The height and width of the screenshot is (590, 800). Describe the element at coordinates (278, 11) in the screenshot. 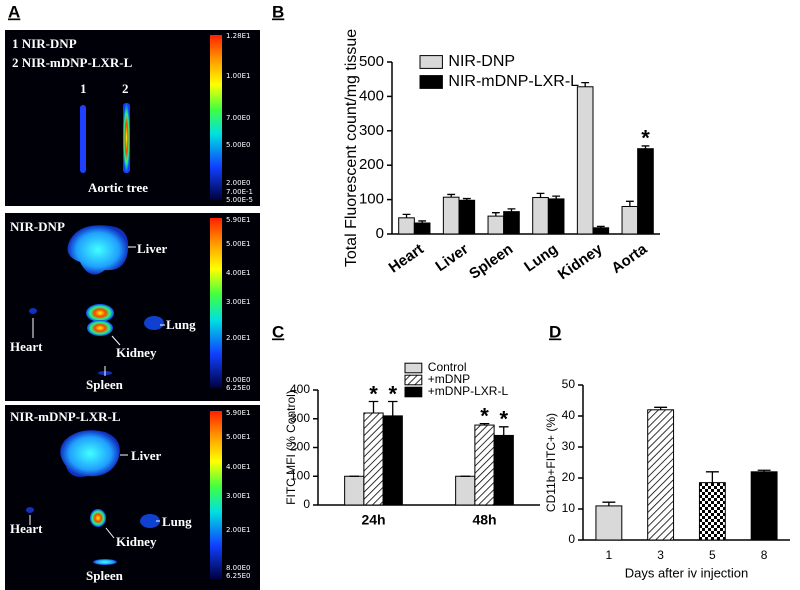

I see `panel-label: B` at that location.